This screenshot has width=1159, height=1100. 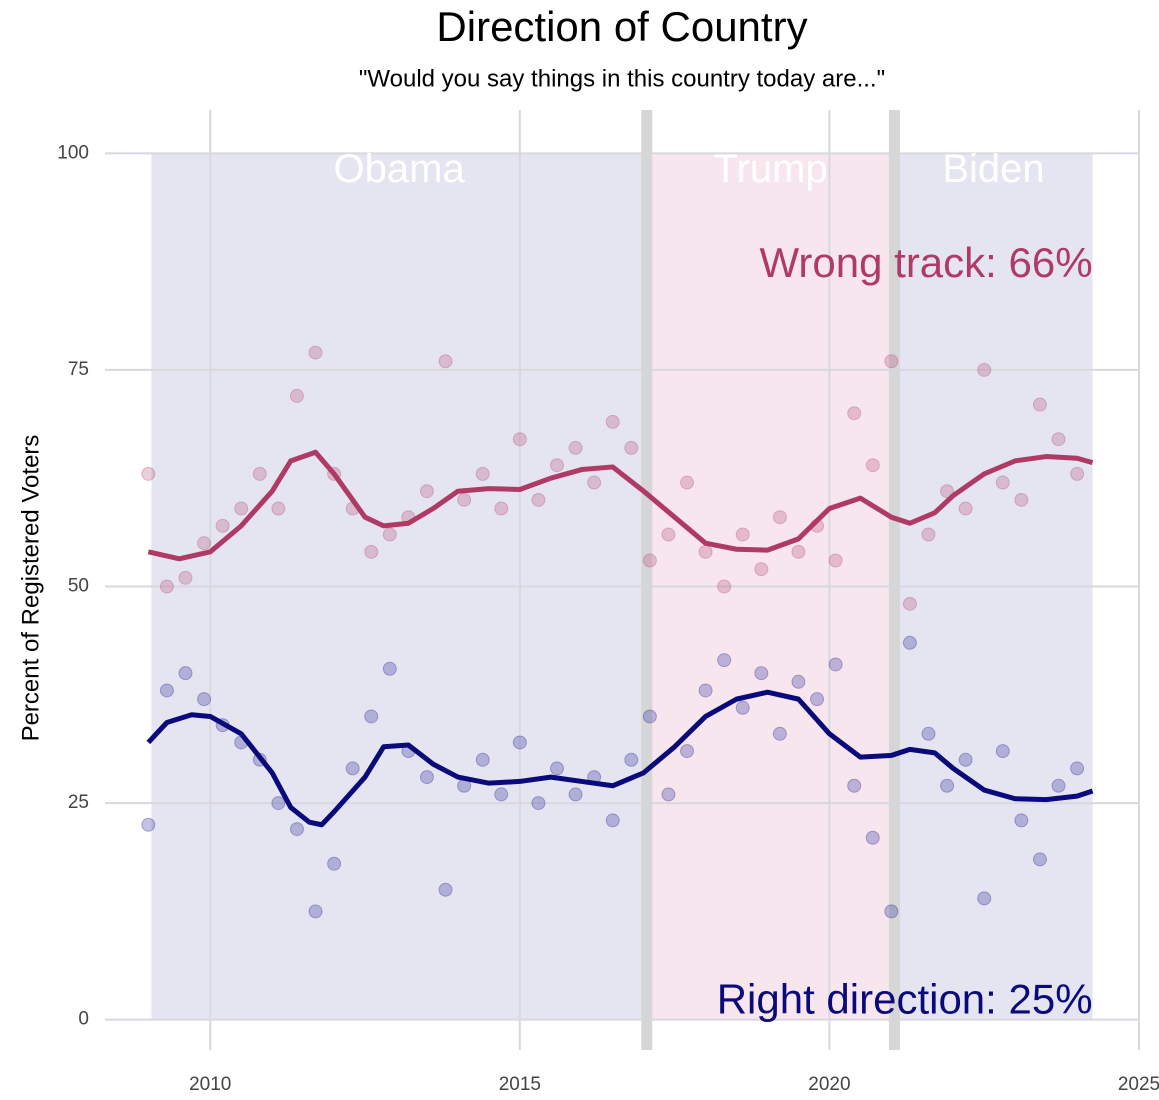 What do you see at coordinates (78, 802) in the screenshot?
I see `y-tick-label: 25` at bounding box center [78, 802].